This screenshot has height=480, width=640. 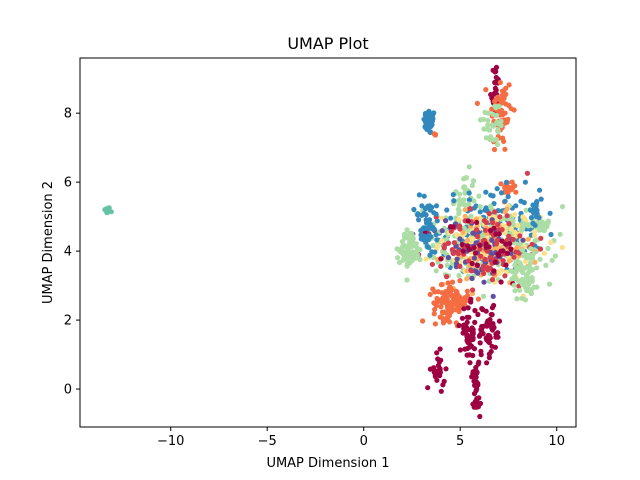 What do you see at coordinates (556, 441) in the screenshot?
I see `x-tick-label: 10` at bounding box center [556, 441].